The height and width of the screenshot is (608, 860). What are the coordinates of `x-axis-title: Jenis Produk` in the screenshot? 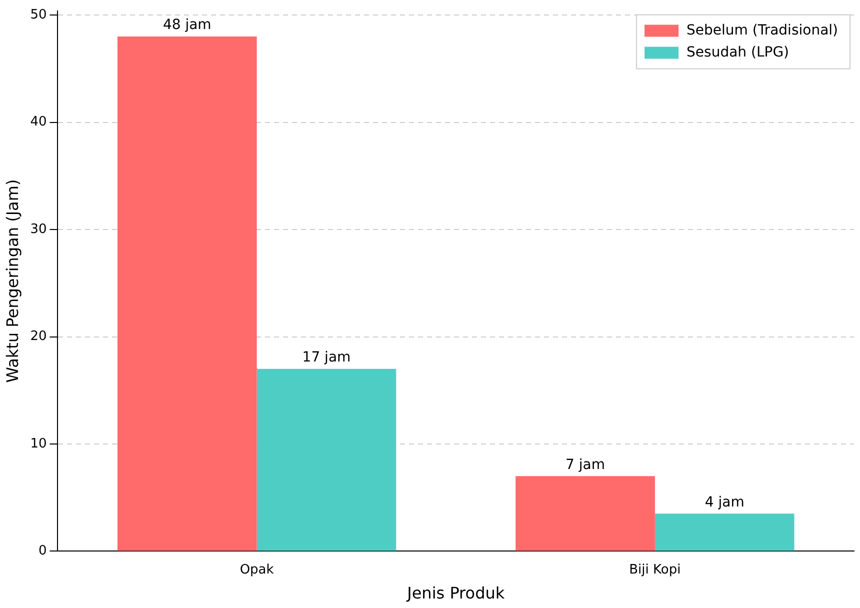 It's located at (456, 593).